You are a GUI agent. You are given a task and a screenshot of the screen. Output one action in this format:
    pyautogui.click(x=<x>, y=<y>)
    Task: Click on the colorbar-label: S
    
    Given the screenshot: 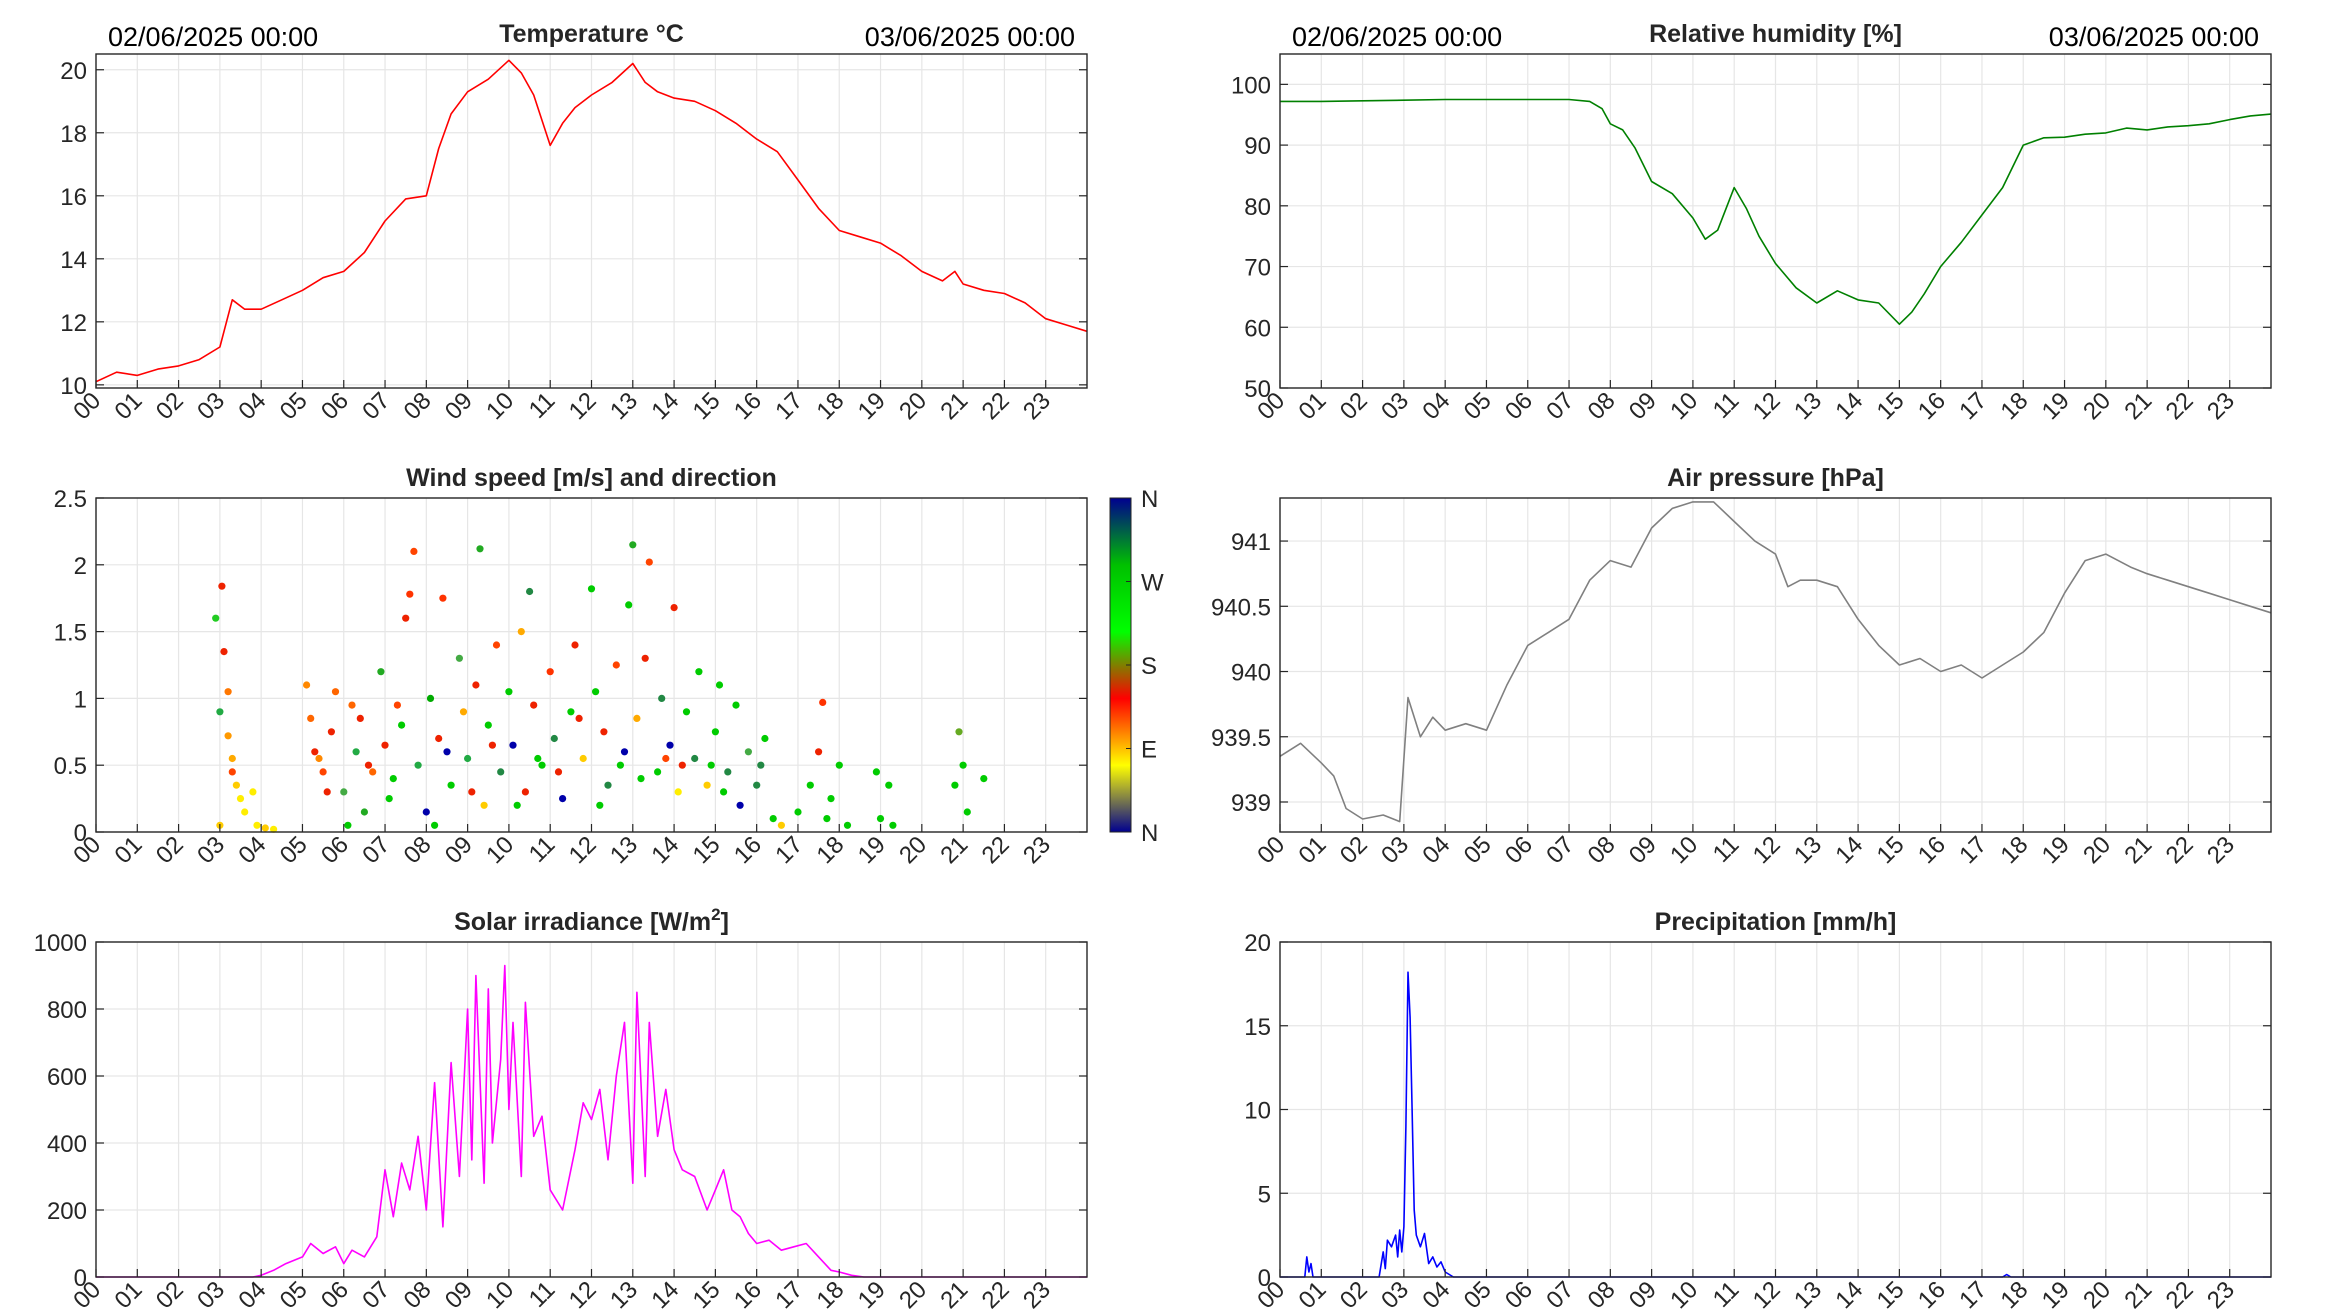 What is the action you would take?
    pyautogui.click(x=1149, y=666)
    